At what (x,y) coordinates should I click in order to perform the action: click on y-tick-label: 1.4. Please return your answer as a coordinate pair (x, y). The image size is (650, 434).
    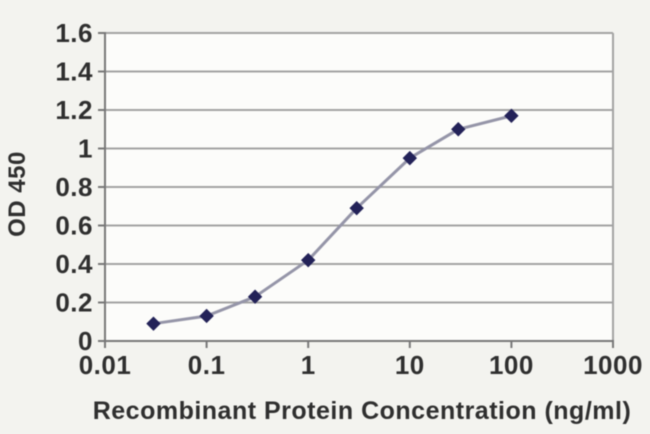
    Looking at the image, I should click on (74, 72).